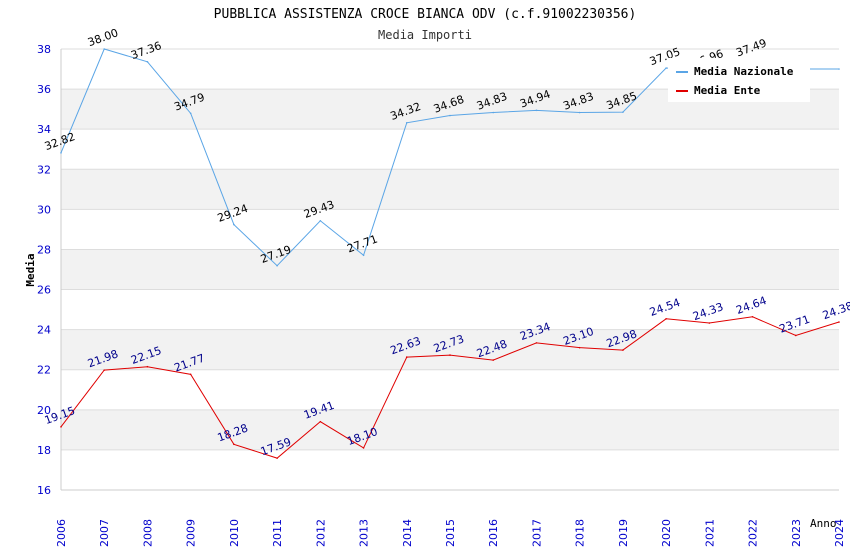 The height and width of the screenshot is (550, 850). What do you see at coordinates (147, 533) in the screenshot?
I see `x-tick-label: 2008` at bounding box center [147, 533].